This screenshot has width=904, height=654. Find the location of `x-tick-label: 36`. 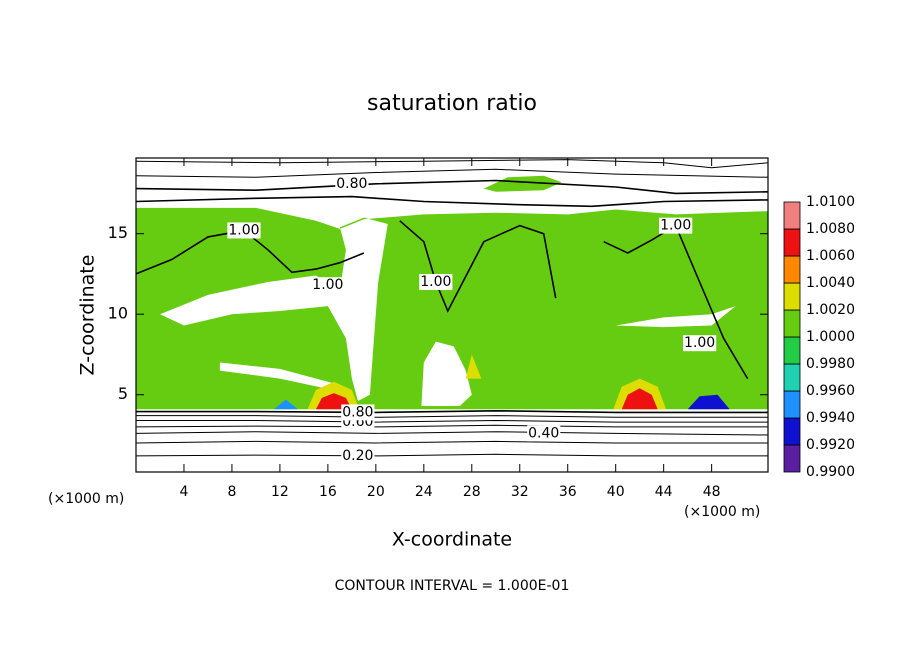

x-tick-label: 36 is located at coordinates (568, 492).